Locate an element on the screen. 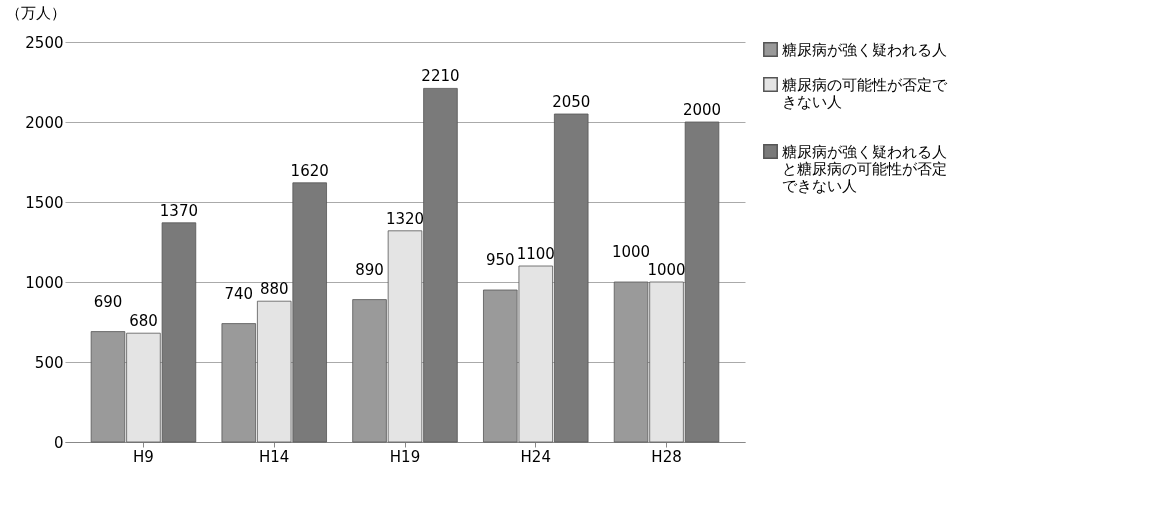 The width and height of the screenshot is (1150, 517). data-label: 2050 is located at coordinates (571, 102).